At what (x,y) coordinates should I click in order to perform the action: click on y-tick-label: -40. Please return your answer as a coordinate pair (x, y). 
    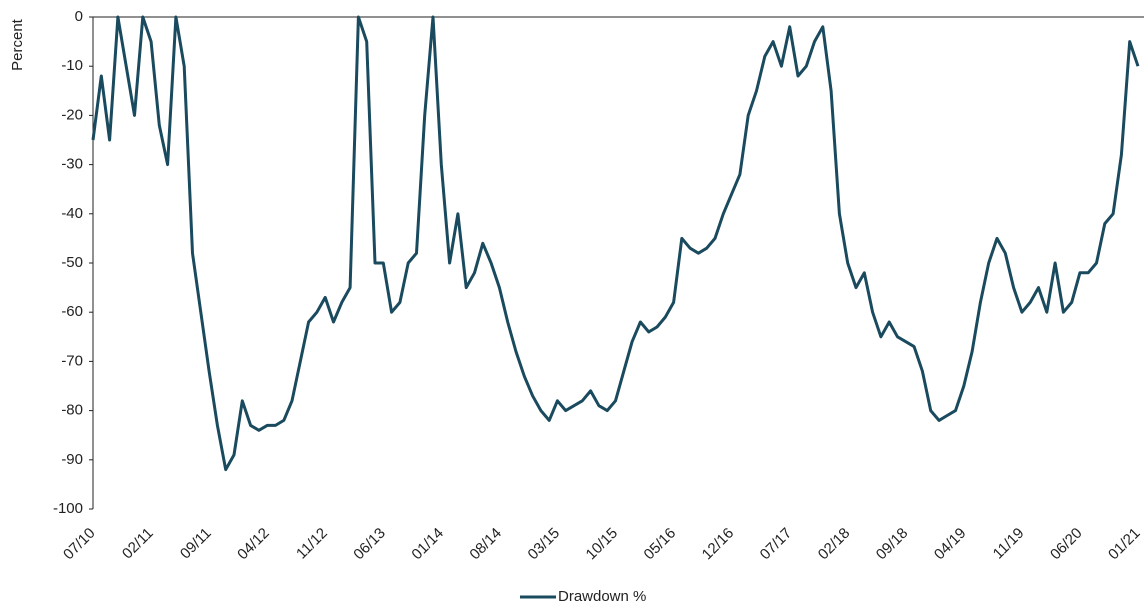
    Looking at the image, I should click on (72, 213).